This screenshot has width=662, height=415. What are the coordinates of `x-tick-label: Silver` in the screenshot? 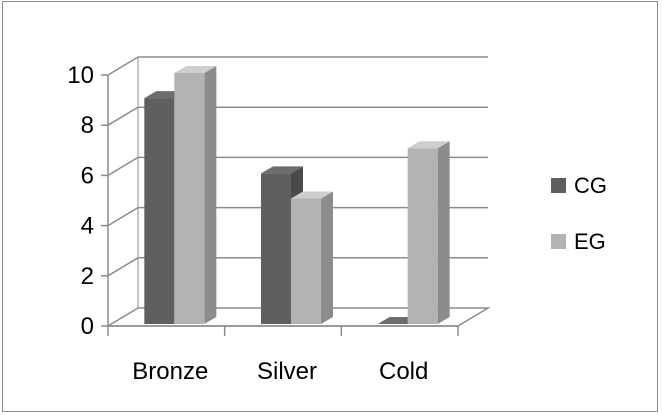 It's located at (287, 371).